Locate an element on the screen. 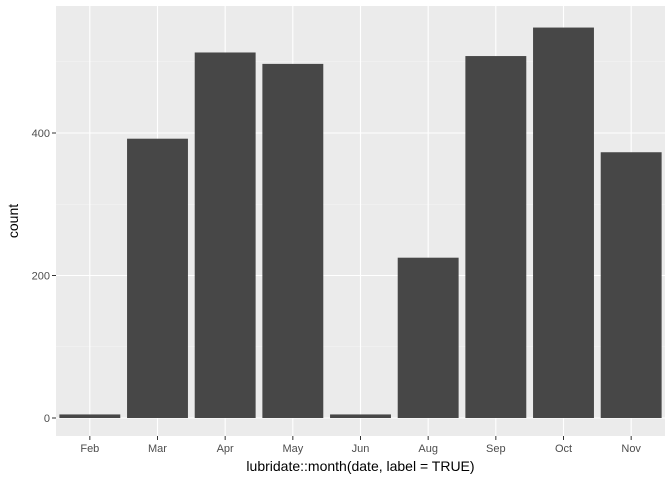 This screenshot has height=480, width=672. x-tick-label-nov: Nov is located at coordinates (631, 449).